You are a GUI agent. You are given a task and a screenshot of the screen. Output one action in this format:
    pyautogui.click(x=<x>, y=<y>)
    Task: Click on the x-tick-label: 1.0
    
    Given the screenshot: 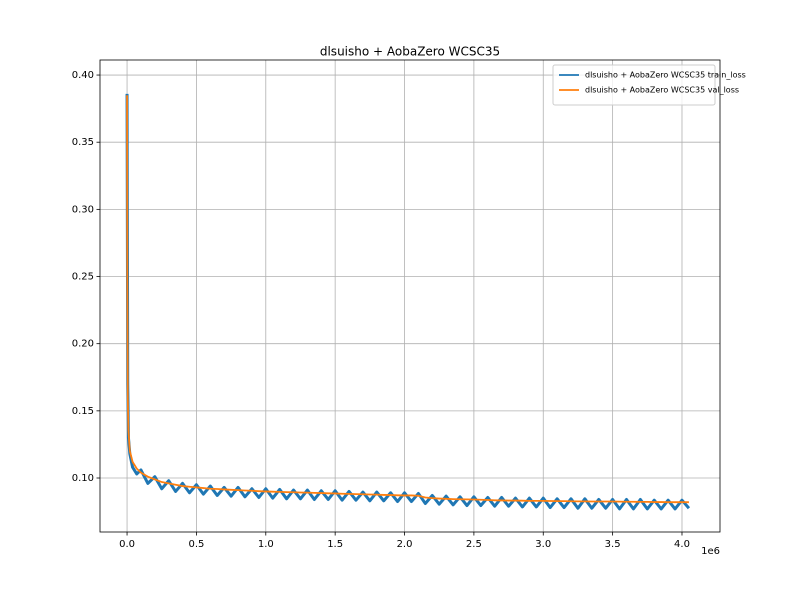 What is the action you would take?
    pyautogui.click(x=266, y=544)
    